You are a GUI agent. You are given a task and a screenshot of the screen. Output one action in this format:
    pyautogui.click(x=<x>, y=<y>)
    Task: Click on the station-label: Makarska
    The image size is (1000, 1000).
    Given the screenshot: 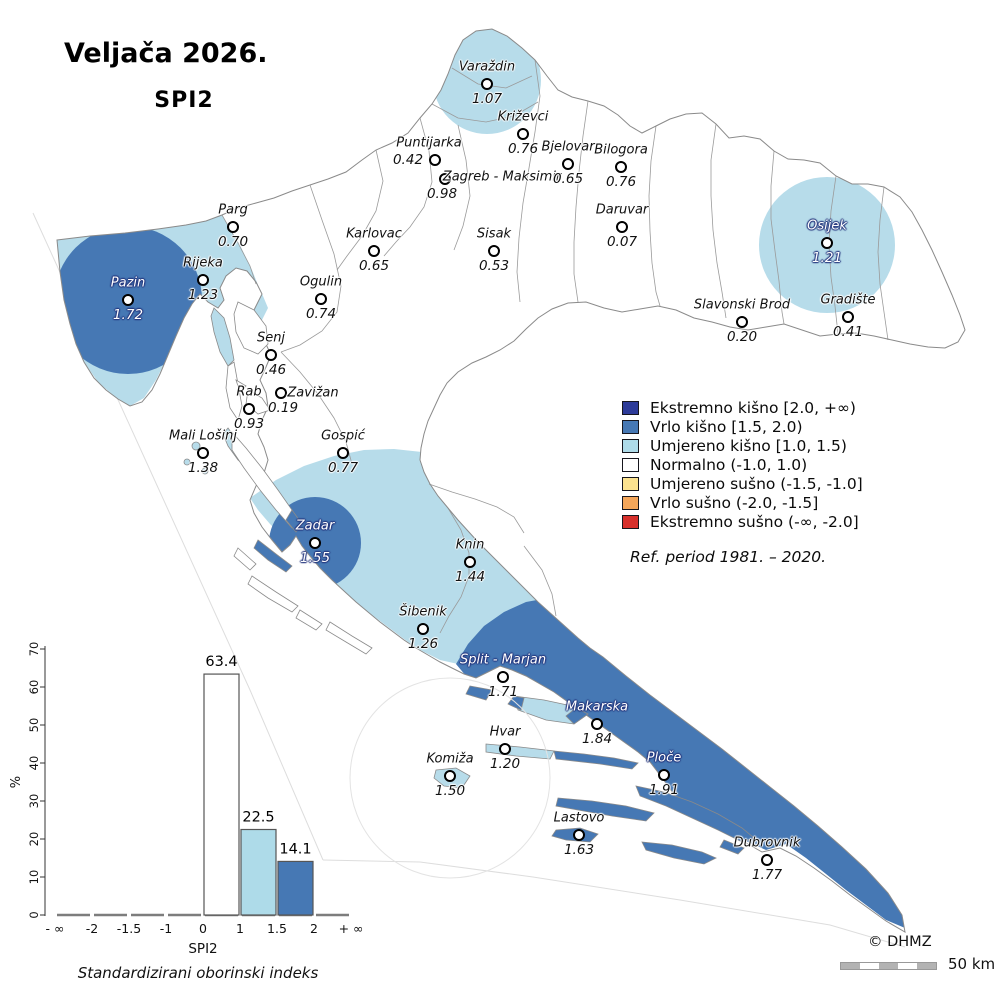 What is the action you would take?
    pyautogui.click(x=597, y=707)
    